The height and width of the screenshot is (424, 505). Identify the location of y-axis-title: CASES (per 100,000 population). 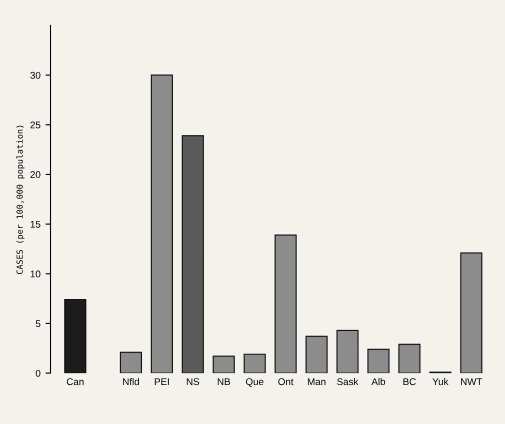
(20, 200).